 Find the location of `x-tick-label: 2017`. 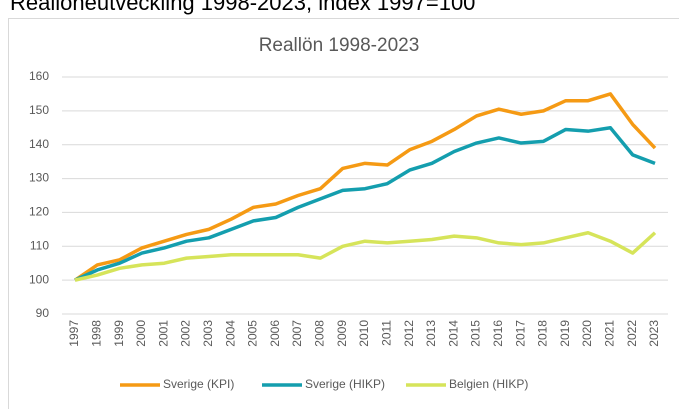

x-tick-label: 2017 is located at coordinates (520, 333).